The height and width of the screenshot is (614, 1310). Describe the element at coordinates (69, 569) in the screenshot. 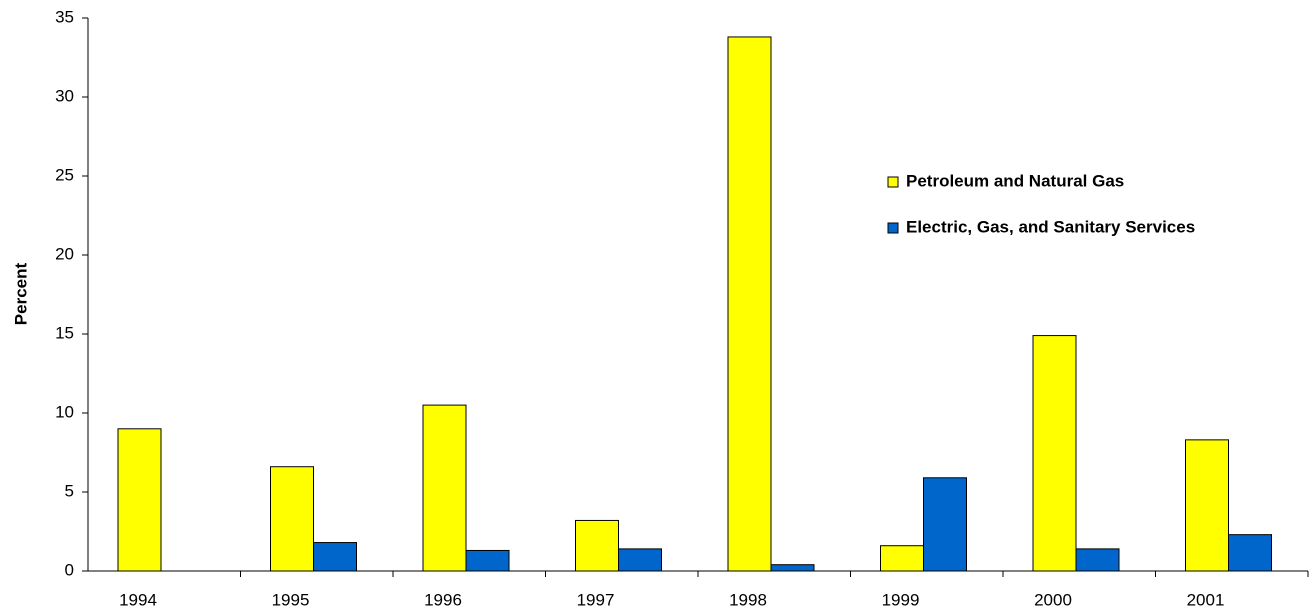

I see `y-tick-label: 0` at that location.